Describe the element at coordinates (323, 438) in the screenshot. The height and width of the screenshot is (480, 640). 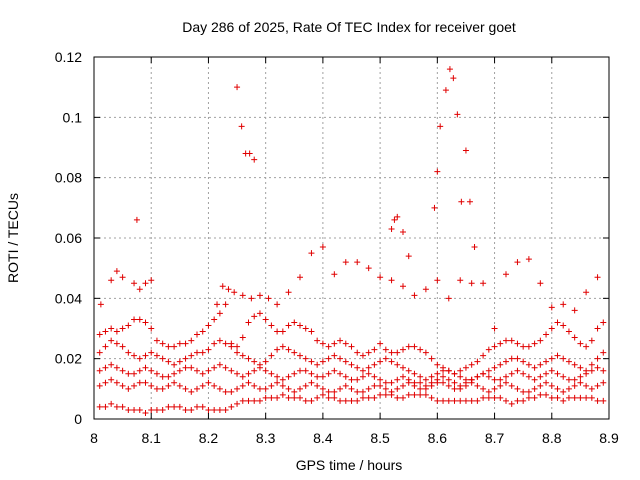
I see `x-tick-label: 8.4` at that location.